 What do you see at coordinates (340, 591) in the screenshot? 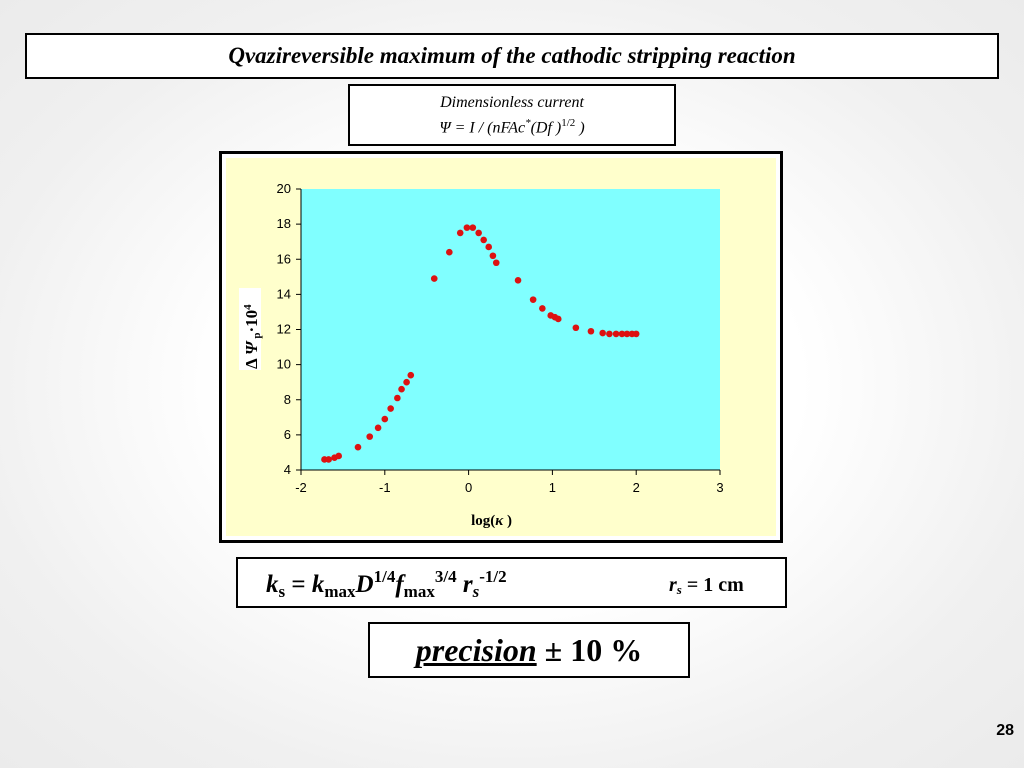
I see `ks-max-sub: max` at bounding box center [340, 591].